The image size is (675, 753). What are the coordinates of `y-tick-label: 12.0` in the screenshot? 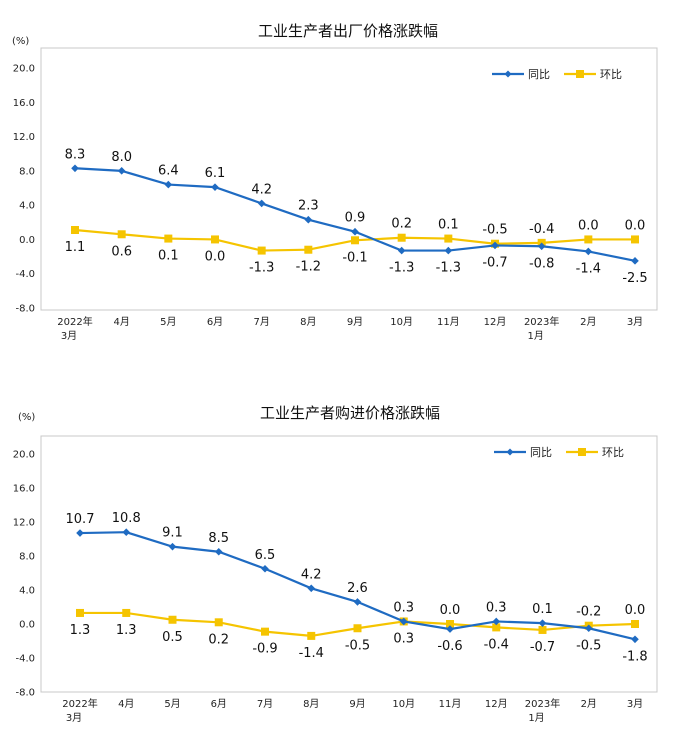 It's located at (24, 523).